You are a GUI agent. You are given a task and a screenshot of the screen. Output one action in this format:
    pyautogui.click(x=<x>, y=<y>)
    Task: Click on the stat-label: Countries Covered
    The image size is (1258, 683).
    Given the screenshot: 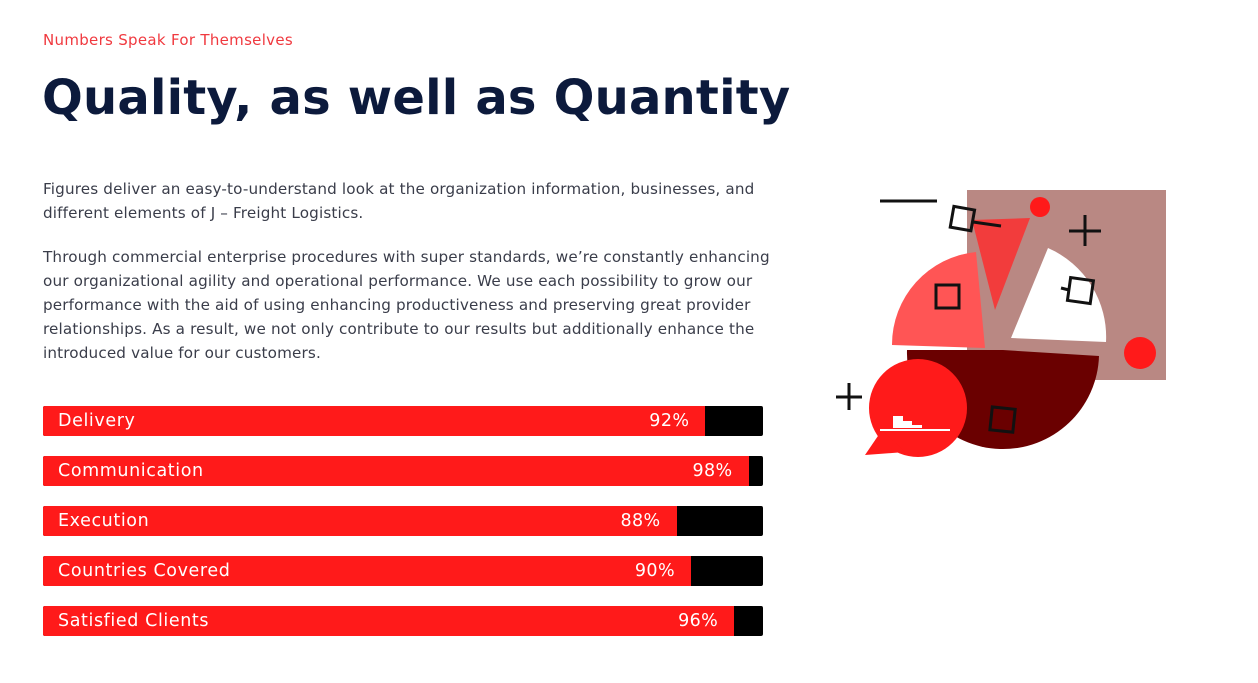 What is the action you would take?
    pyautogui.click(x=144, y=571)
    